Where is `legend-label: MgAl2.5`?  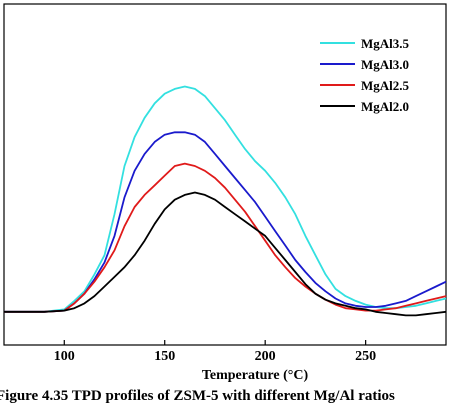
legend-label: MgAl2.5 is located at coordinates (385, 85).